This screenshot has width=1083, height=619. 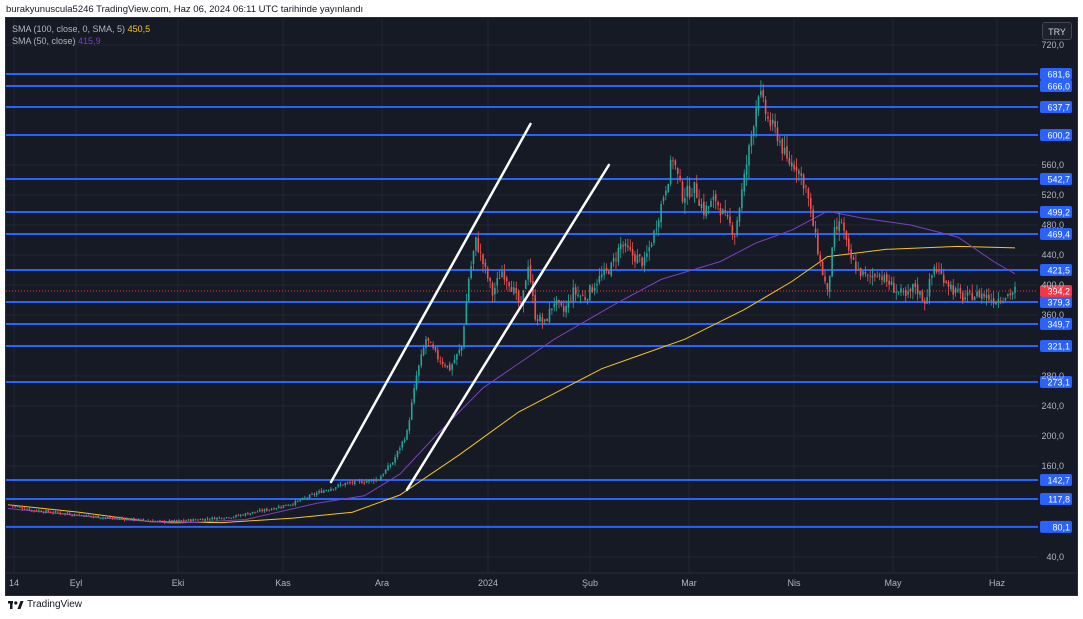 I want to click on level-label-7: 421,5, so click(x=1056, y=270).